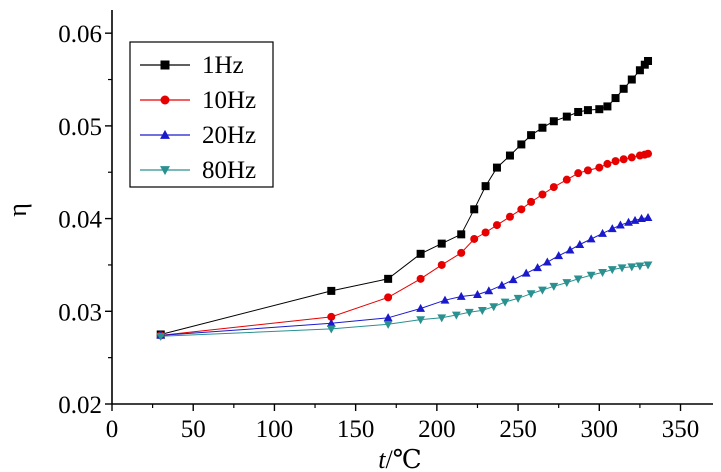  Describe the element at coordinates (518, 429) in the screenshot. I see `x-tick-label: 250` at that location.